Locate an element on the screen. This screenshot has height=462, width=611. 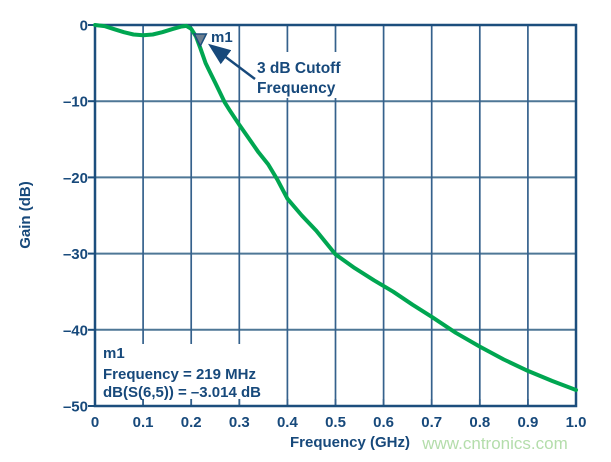
marker-info-line3: dB(S(6,5)) = –3.014 dB is located at coordinates (182, 392).